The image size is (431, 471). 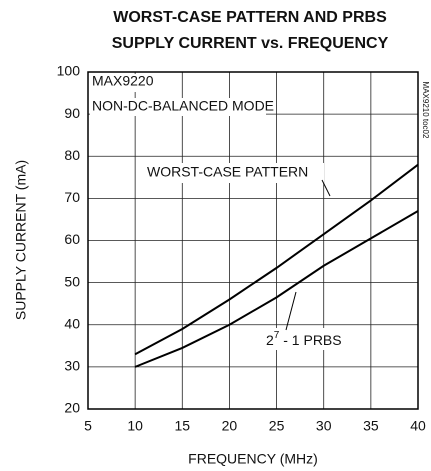 I want to click on y-tick-label: 90, so click(x=72, y=113).